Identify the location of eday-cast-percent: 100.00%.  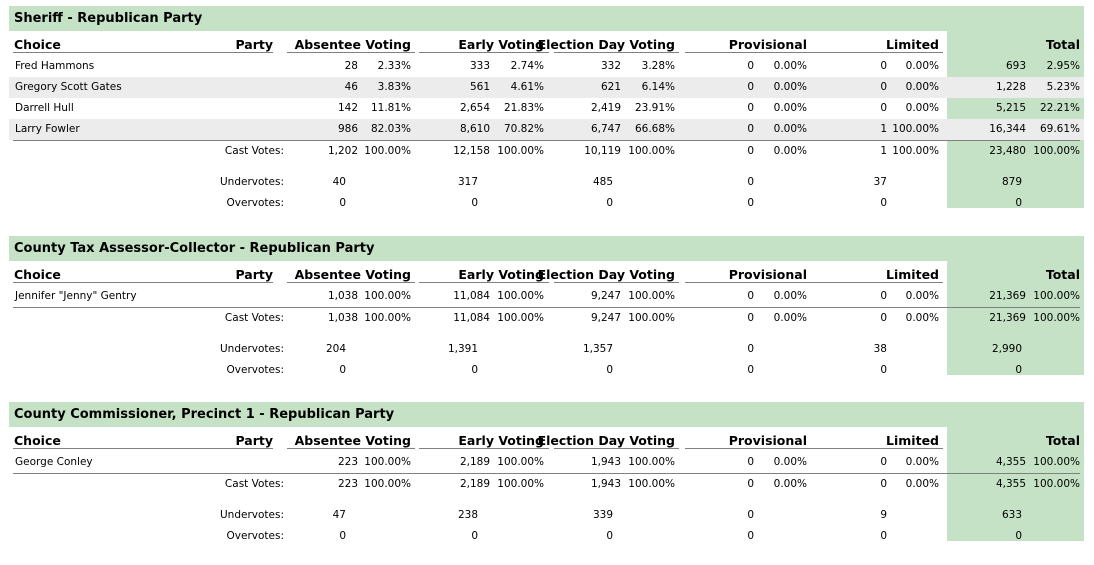
(651, 151).